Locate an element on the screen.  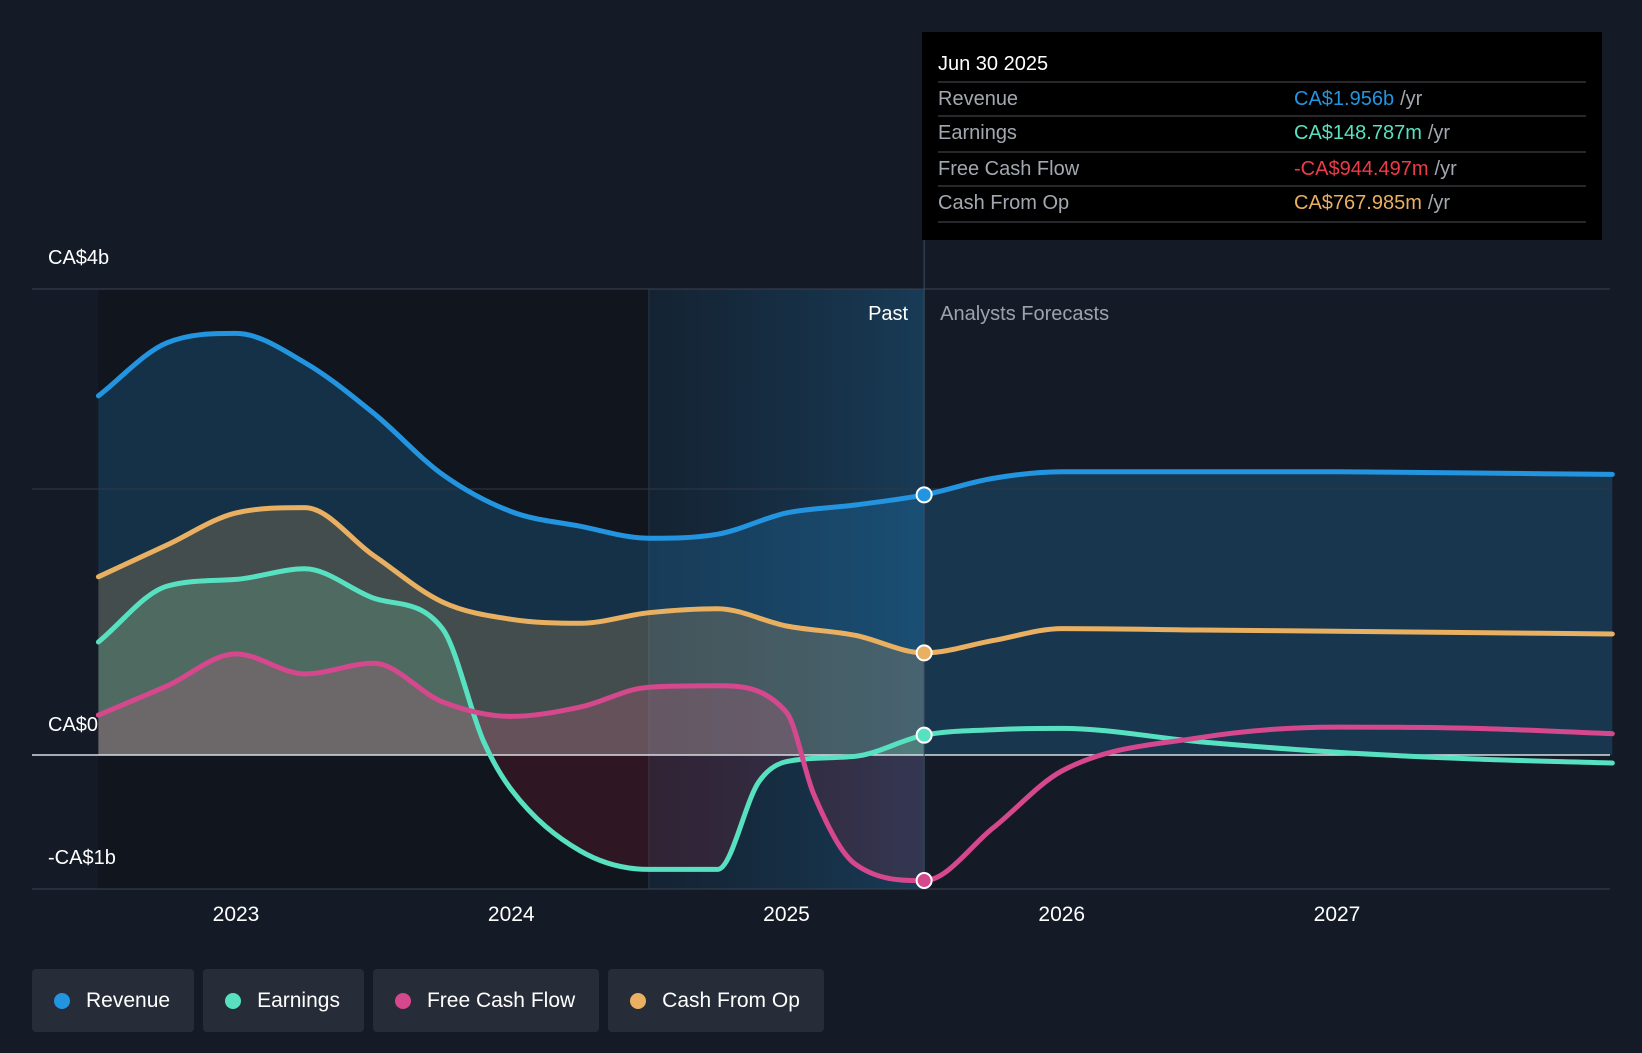
earnings-dot-icon is located at coordinates (233, 1000).